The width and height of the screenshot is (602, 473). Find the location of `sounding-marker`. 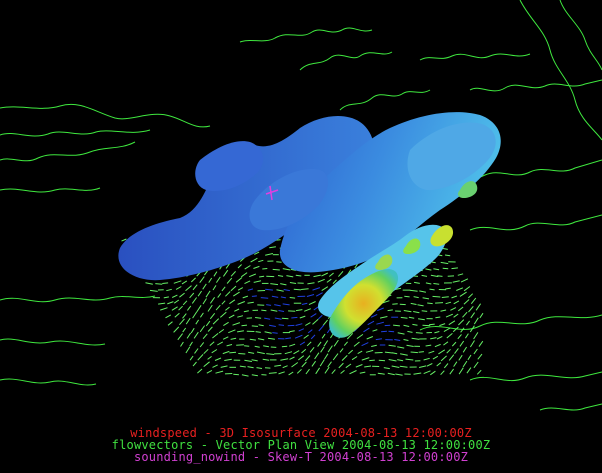

sounding-marker is located at coordinates (272, 193).